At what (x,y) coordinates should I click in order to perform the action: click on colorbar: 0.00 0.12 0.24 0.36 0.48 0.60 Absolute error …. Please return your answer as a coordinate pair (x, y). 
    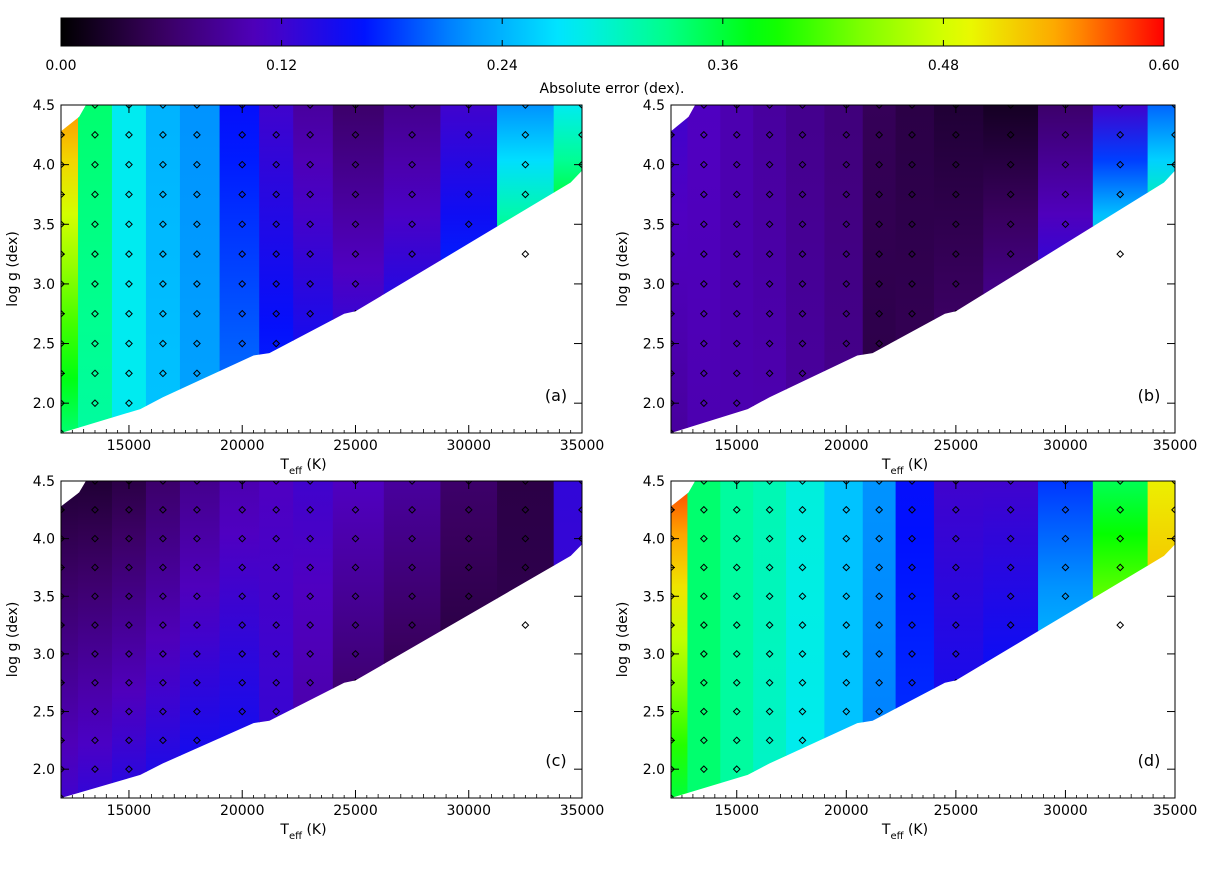
    Looking at the image, I should click on (612, 57).